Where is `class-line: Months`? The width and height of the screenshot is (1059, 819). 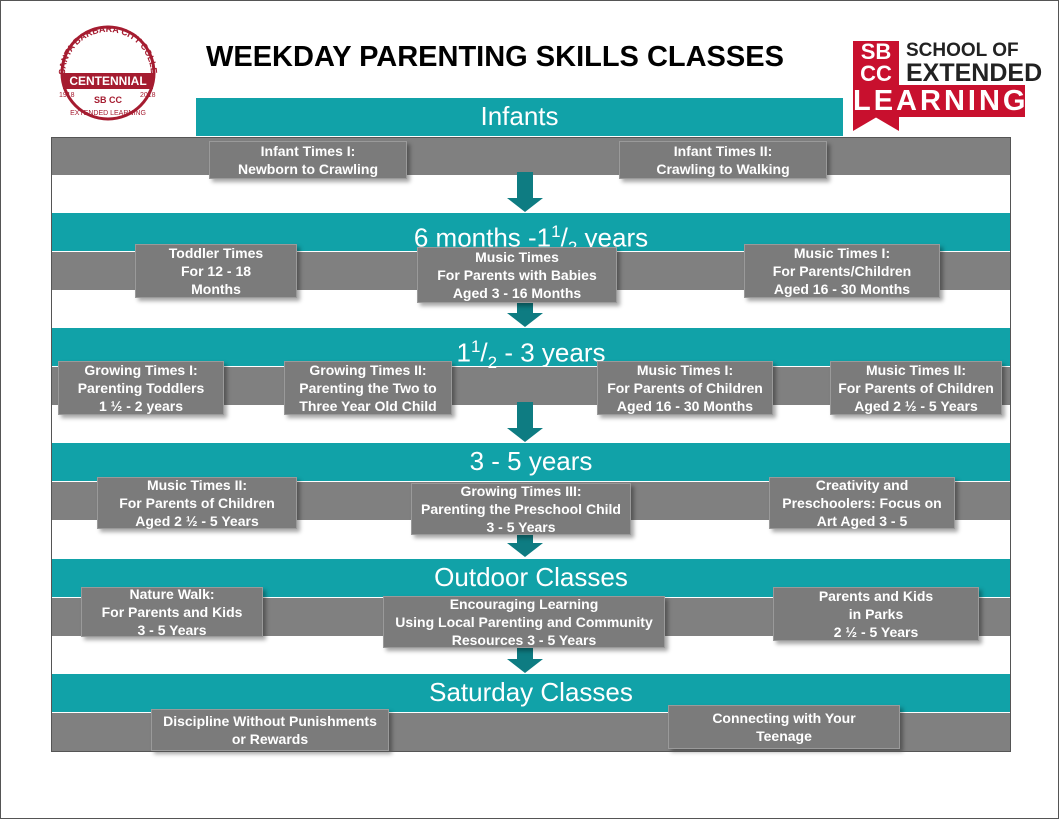
class-line: Months is located at coordinates (216, 289).